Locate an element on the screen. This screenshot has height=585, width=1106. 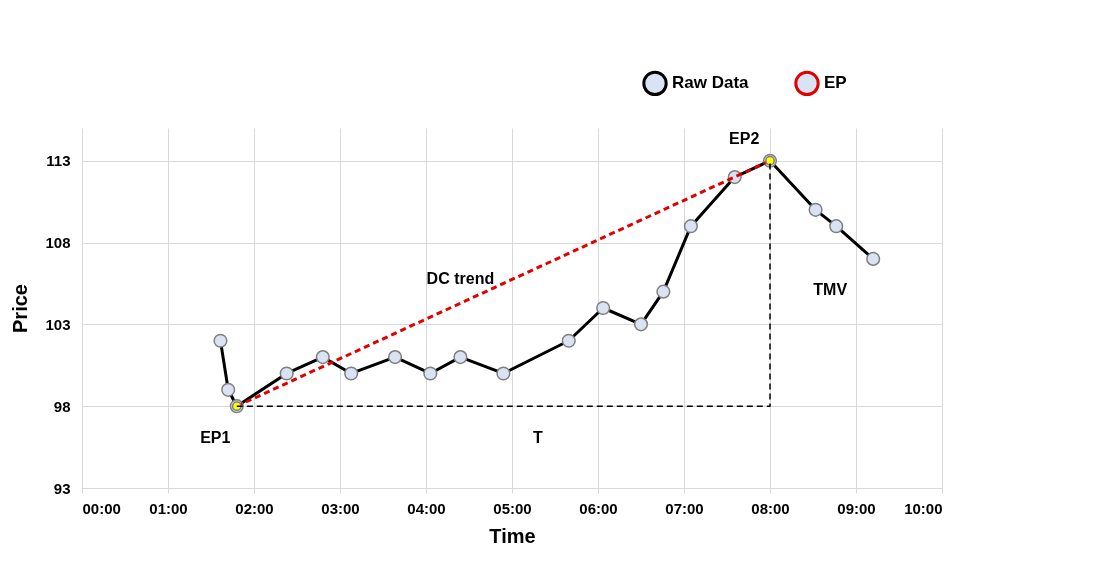
x-tick-label: 07:00 is located at coordinates (684, 508).